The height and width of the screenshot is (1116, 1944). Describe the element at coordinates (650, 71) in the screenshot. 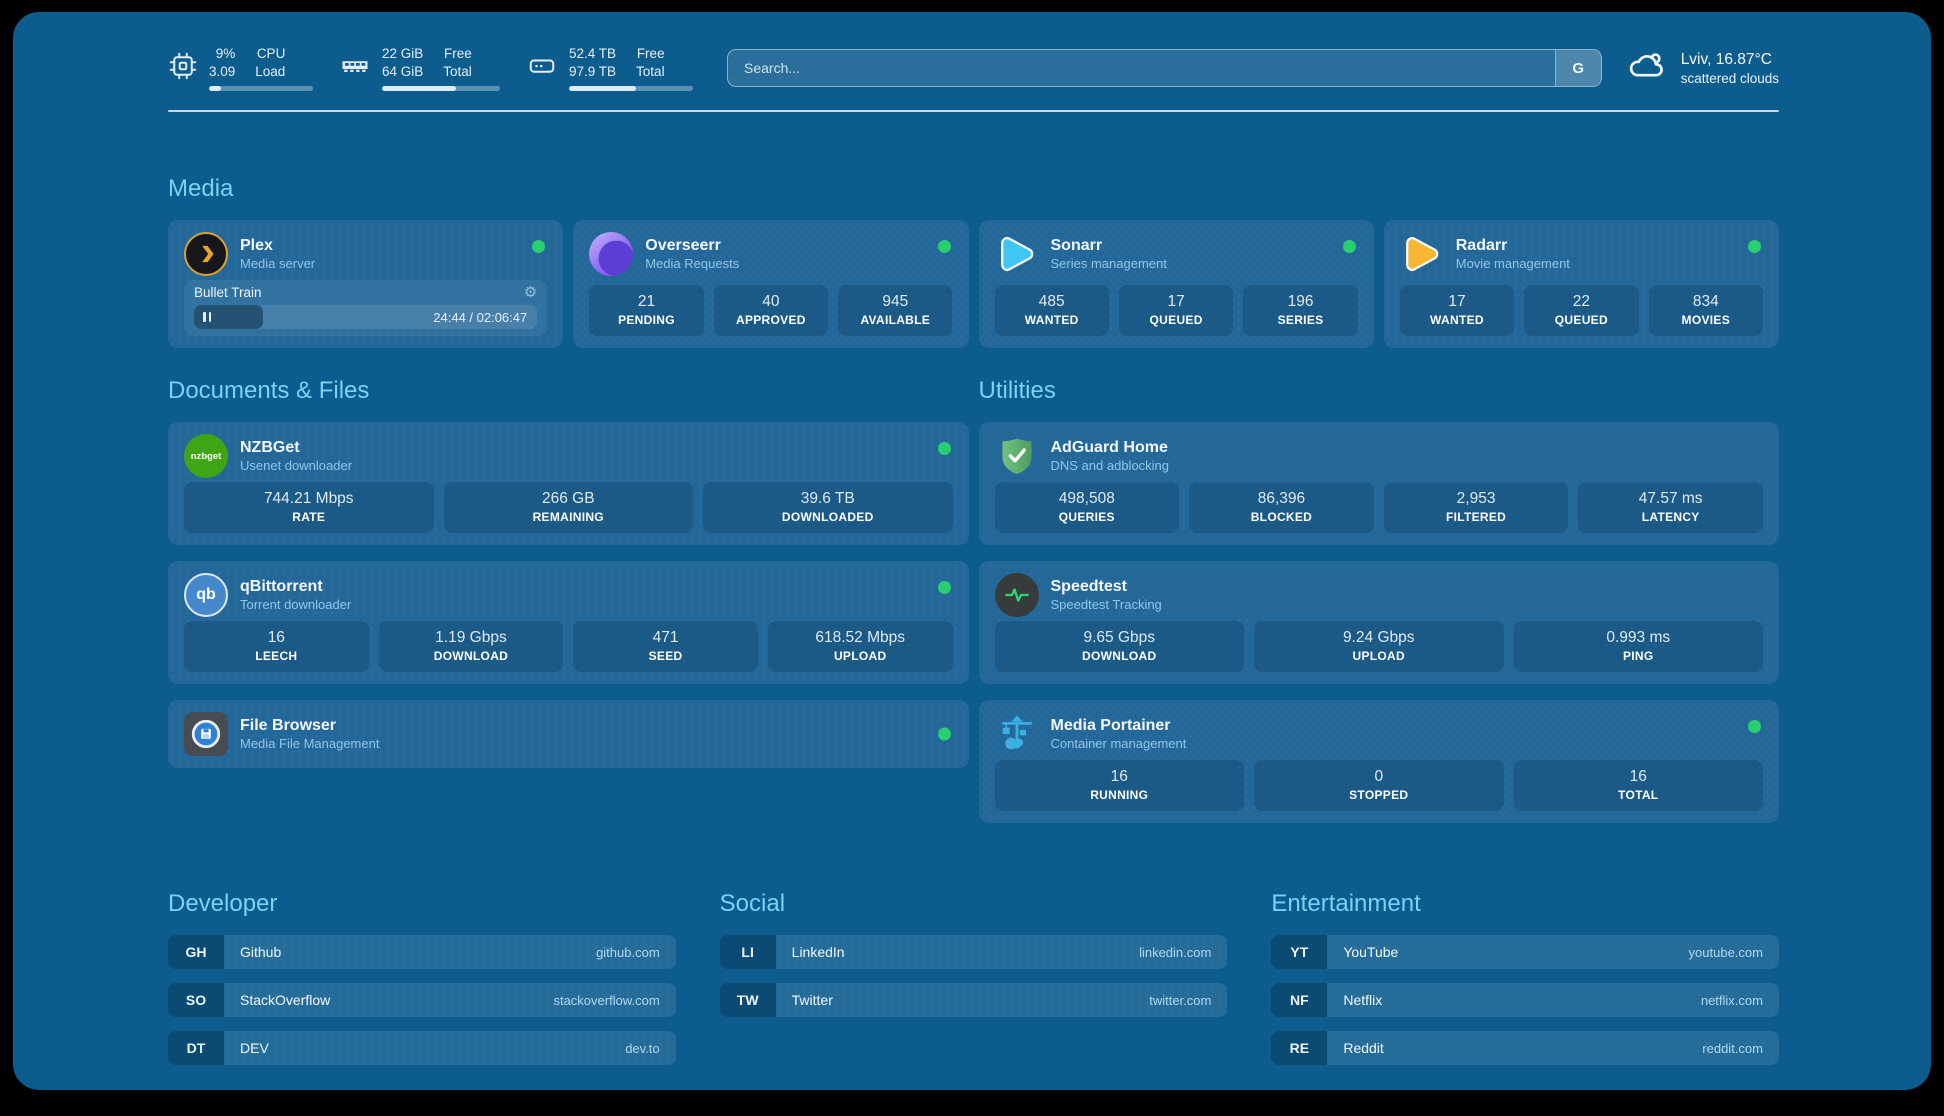

I see `disk-total-label: Total` at that location.